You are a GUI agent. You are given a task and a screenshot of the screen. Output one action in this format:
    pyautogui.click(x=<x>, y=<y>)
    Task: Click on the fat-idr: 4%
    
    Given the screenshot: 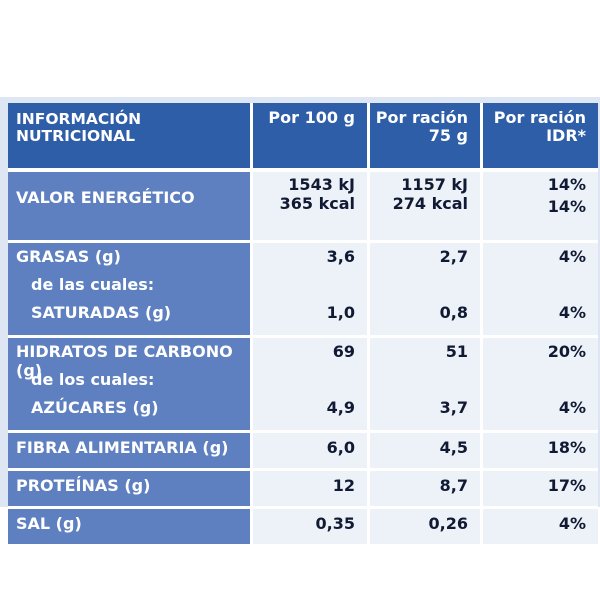 What is the action you would take?
    pyautogui.click(x=572, y=256)
    